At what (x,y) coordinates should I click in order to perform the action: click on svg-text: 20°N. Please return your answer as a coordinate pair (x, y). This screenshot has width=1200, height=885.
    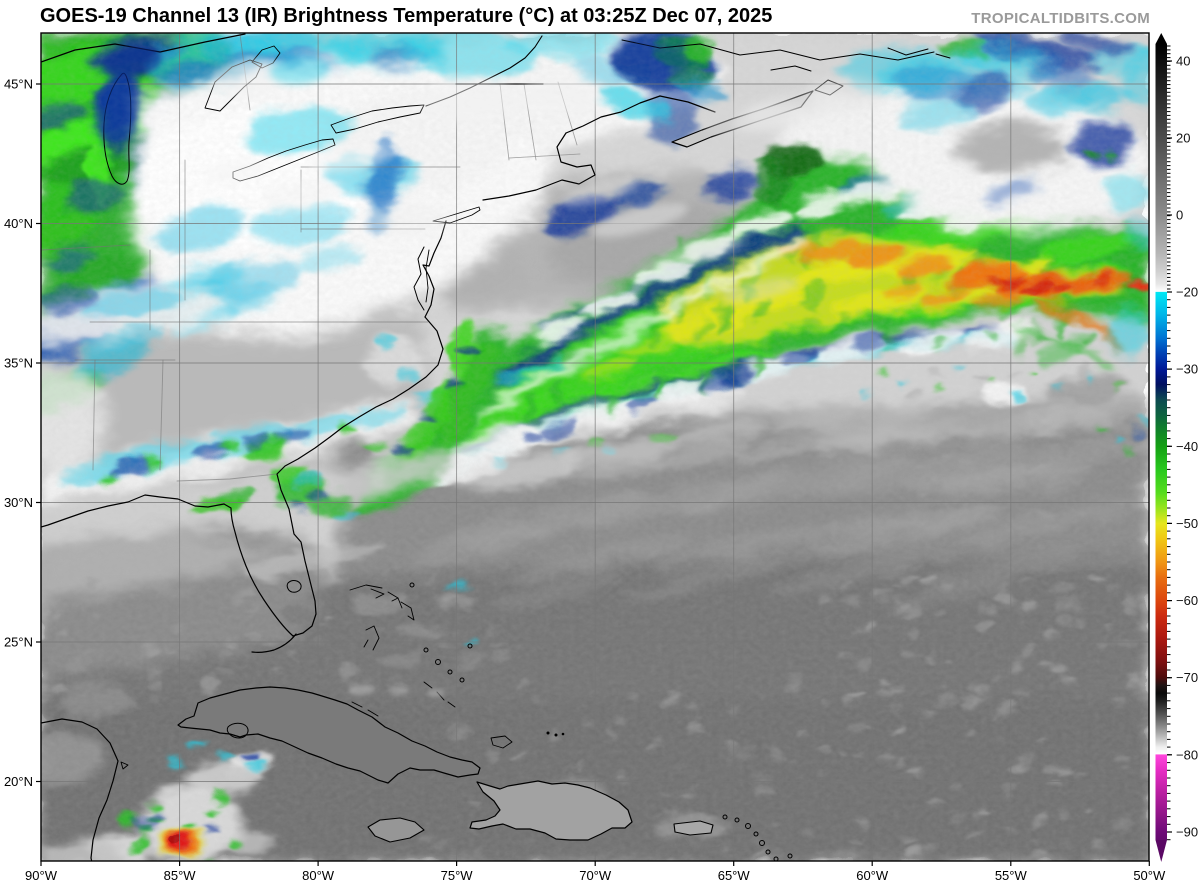
    Looking at the image, I should click on (18, 781).